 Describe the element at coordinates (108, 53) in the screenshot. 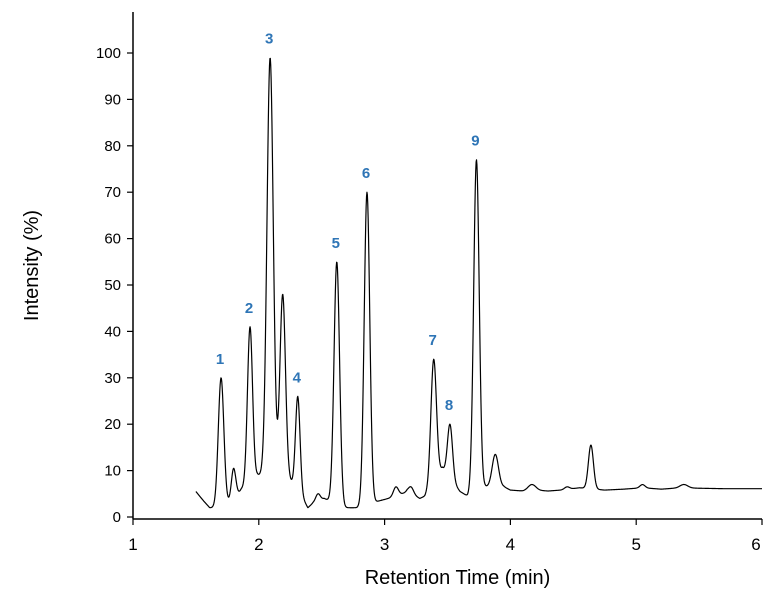

I see `y-tick-label: 100` at that location.